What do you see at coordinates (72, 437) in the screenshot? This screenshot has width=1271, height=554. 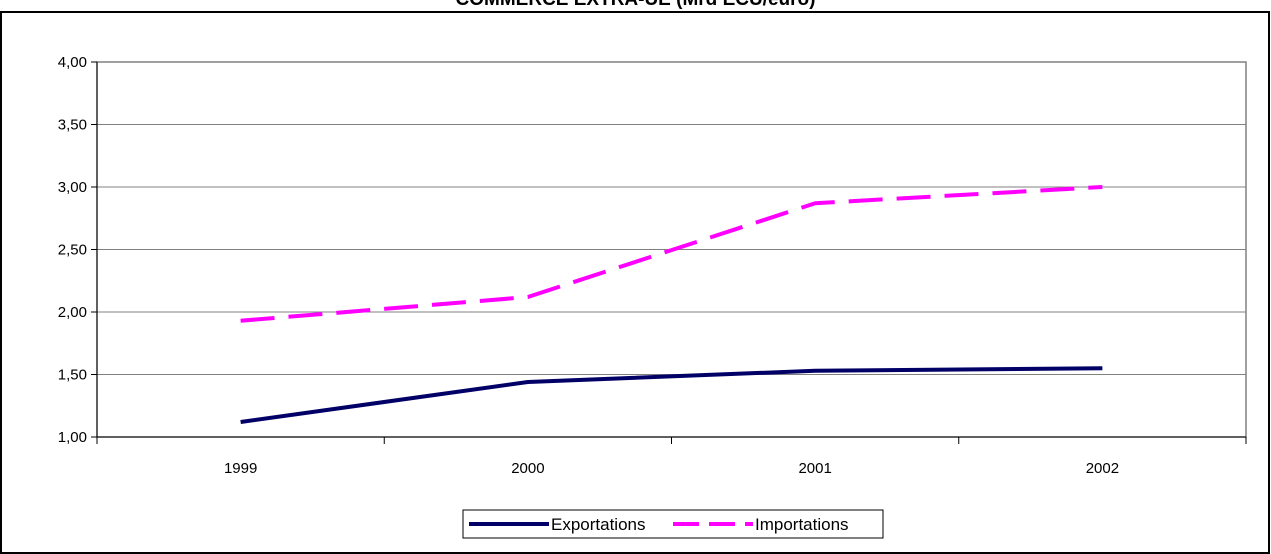 I see `y-tick-label: 1,00` at bounding box center [72, 437].